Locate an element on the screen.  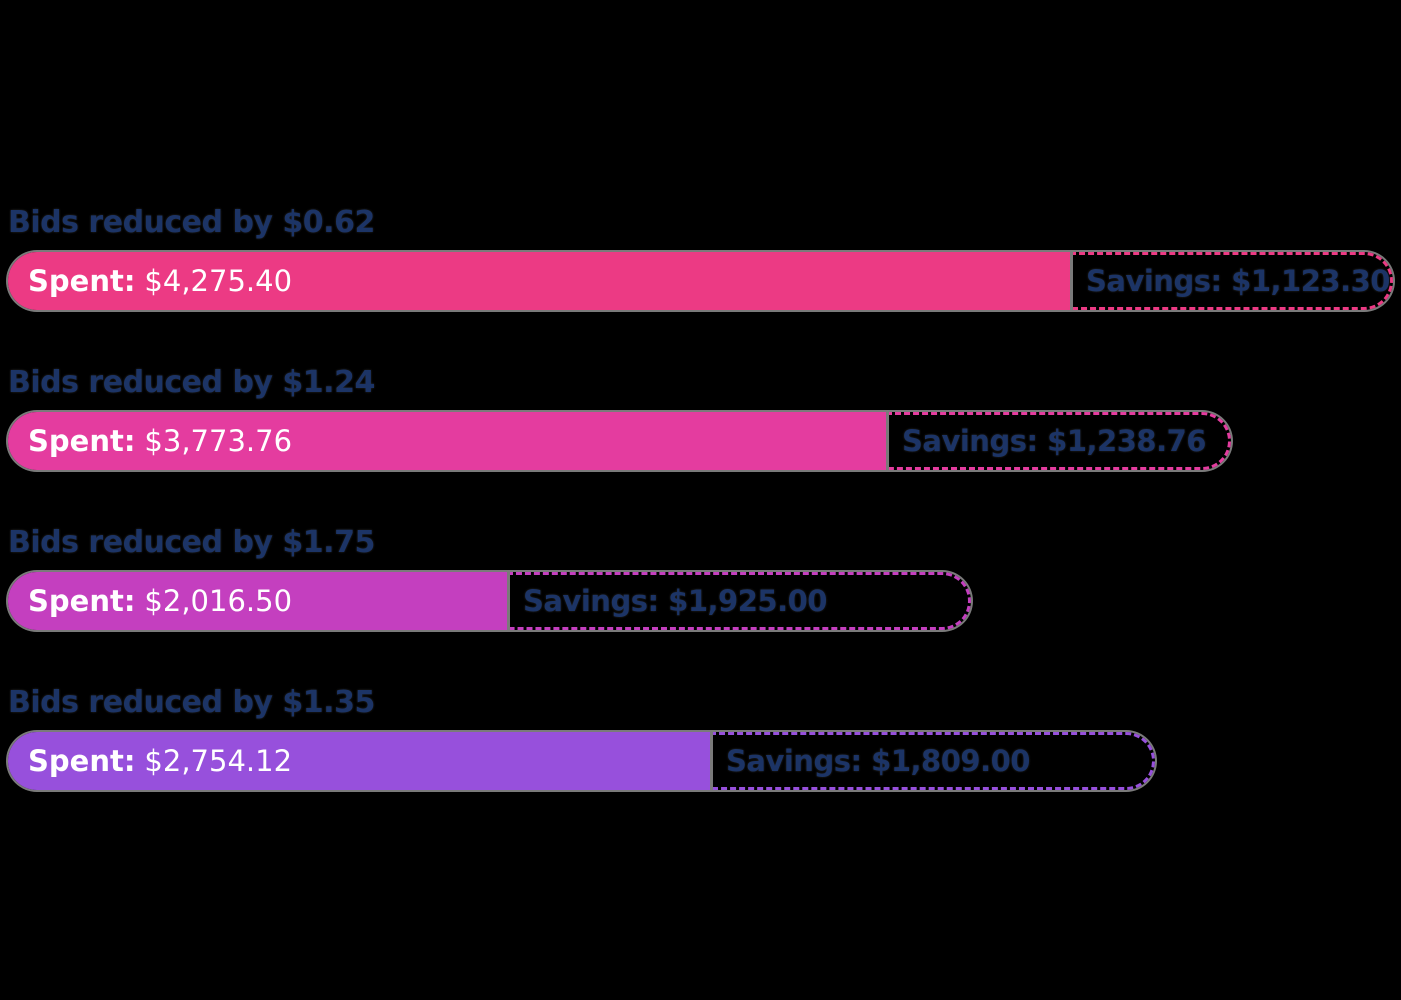
bar-track: Savings: $1,925.00 Spent: $2,016.50 is located at coordinates (489, 601).